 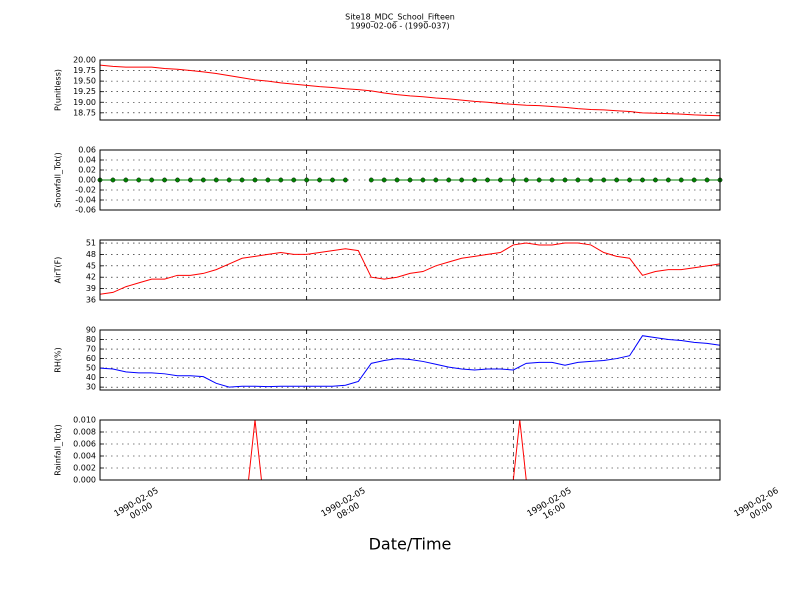 I want to click on y-axis-label: P(unitless), so click(x=58, y=90).